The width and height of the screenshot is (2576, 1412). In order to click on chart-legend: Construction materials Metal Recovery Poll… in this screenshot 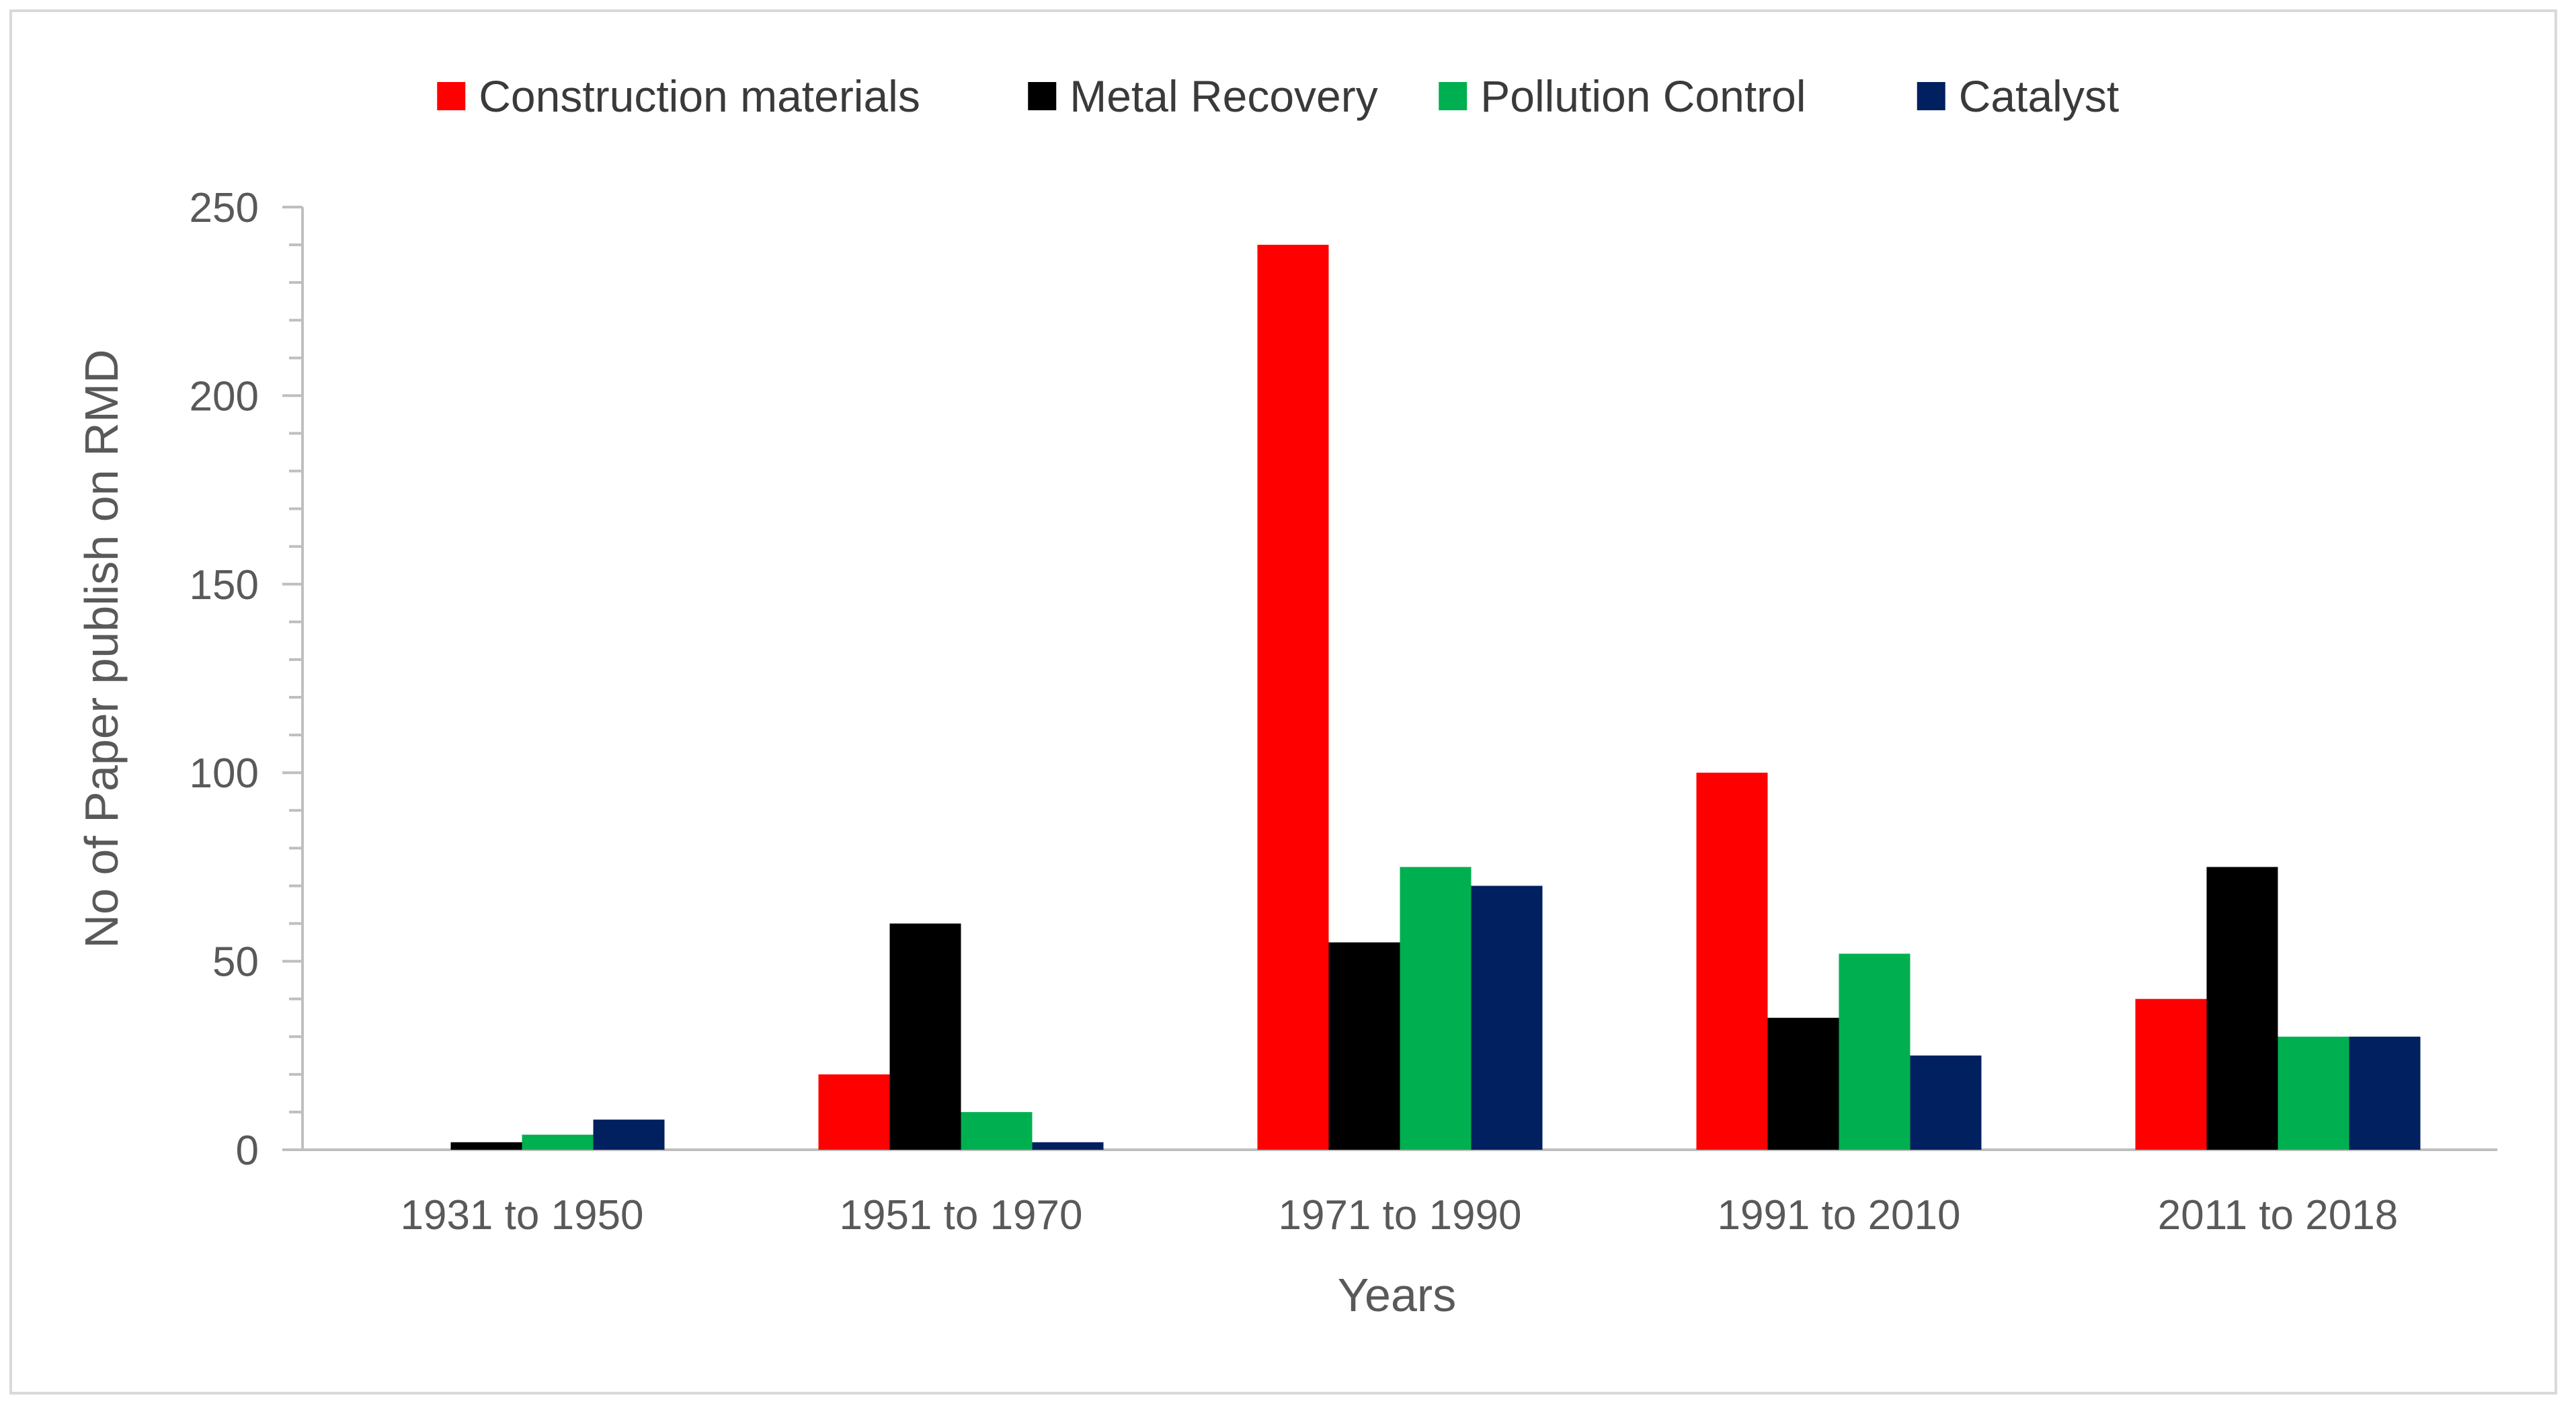, I will do `click(1278, 96)`.